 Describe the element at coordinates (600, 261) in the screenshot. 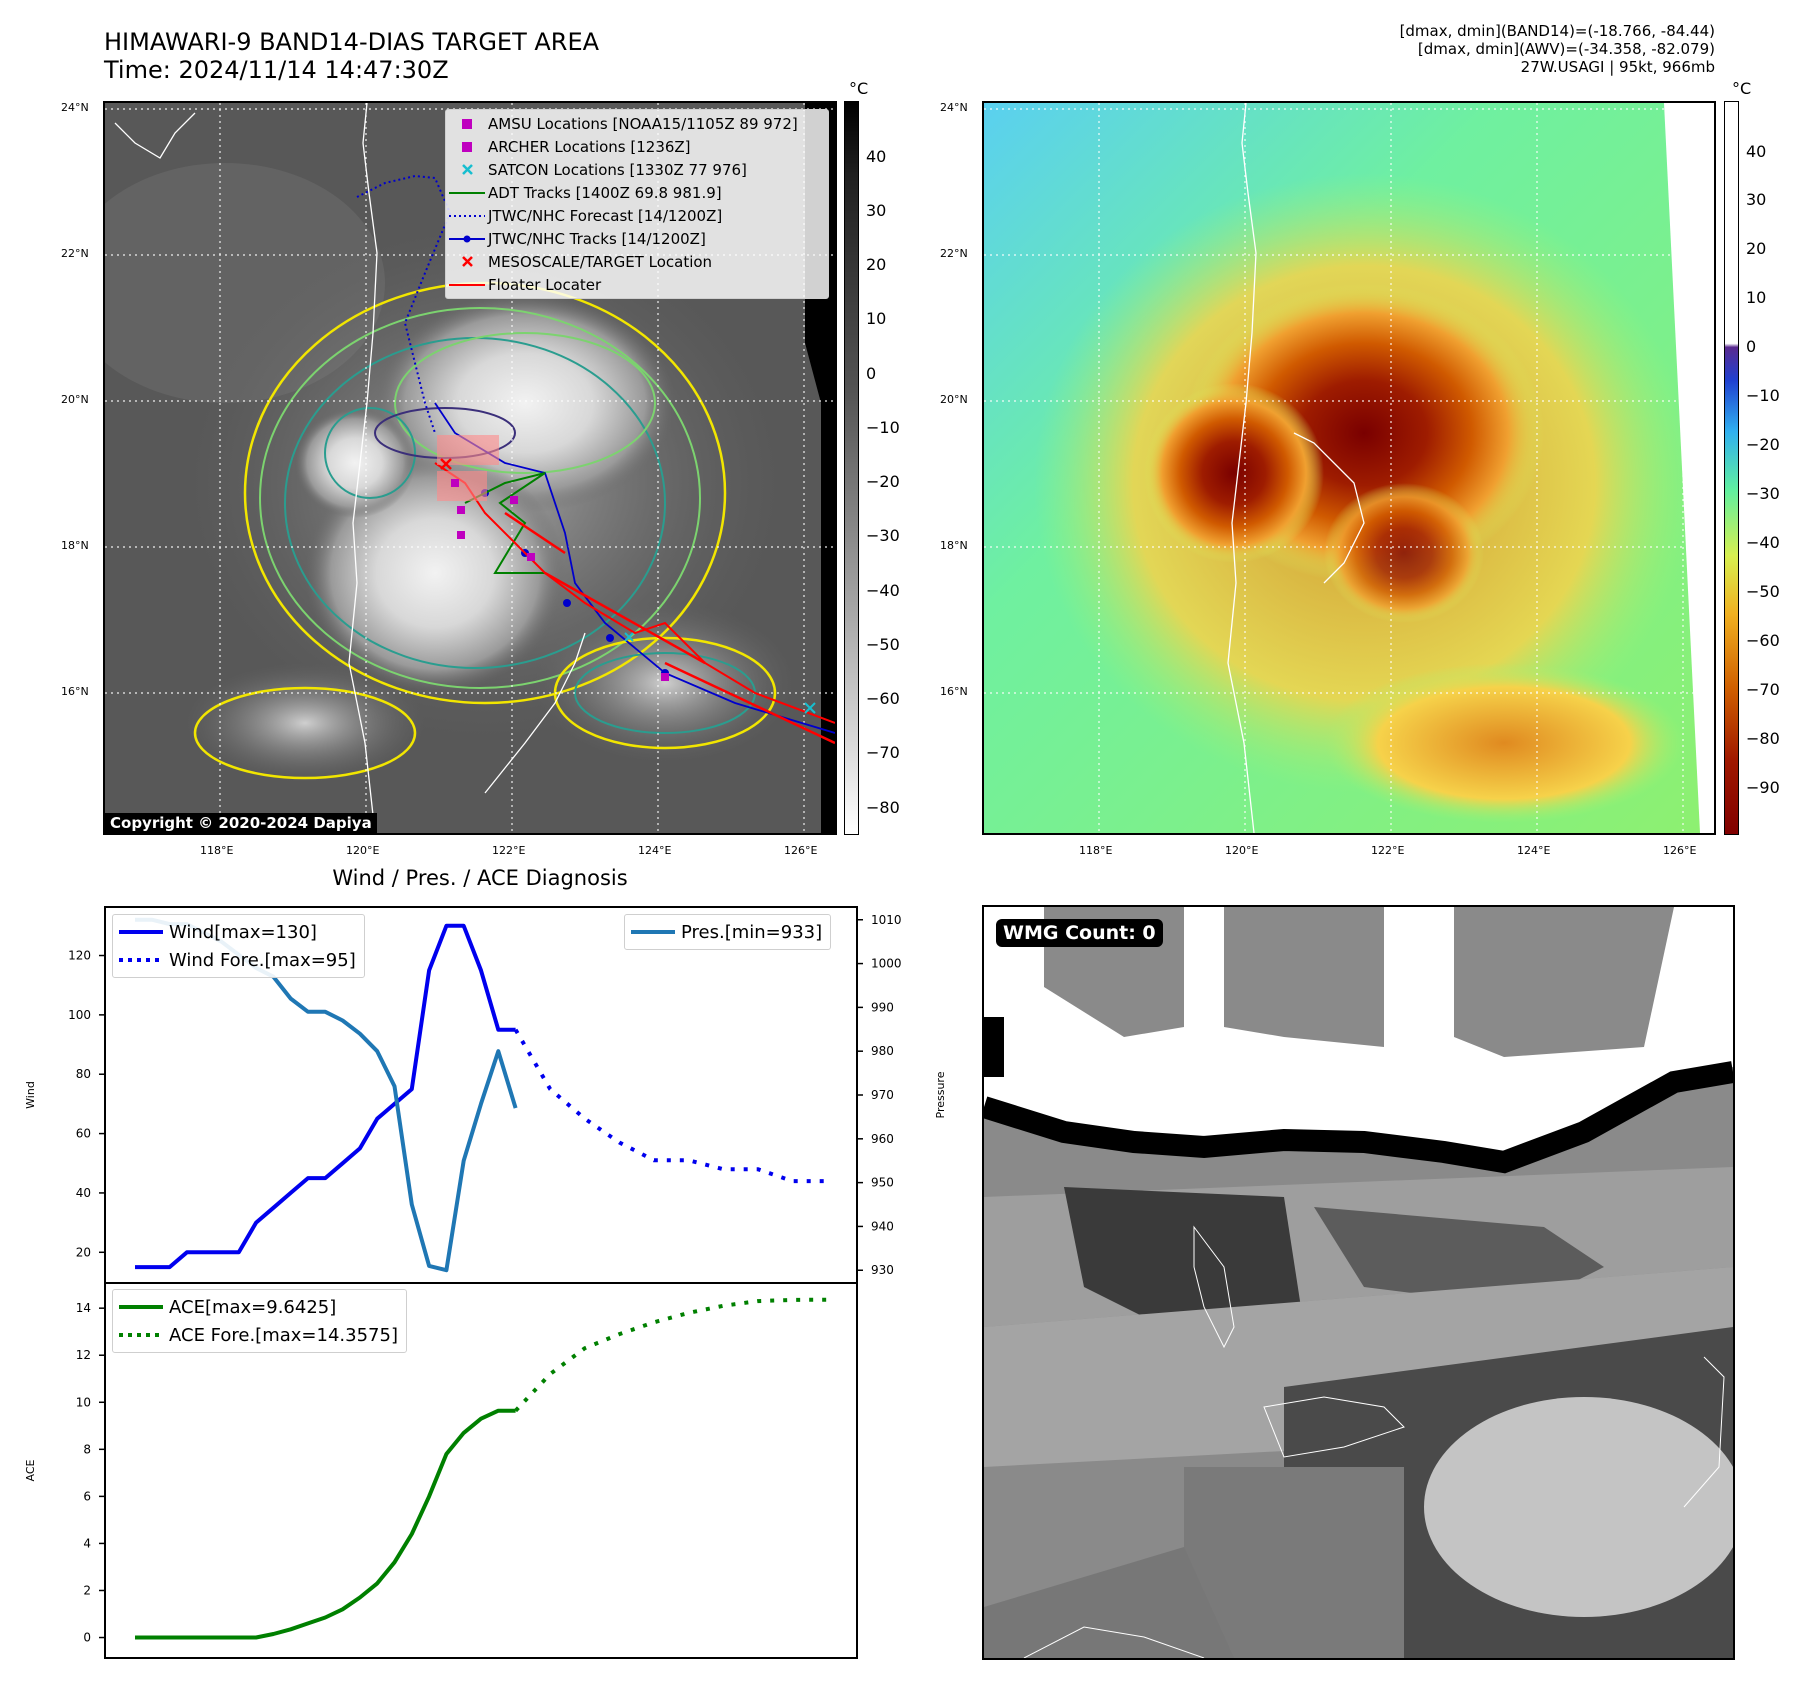

I see `legend-label: MESOSCALE/TARGET Location` at that location.